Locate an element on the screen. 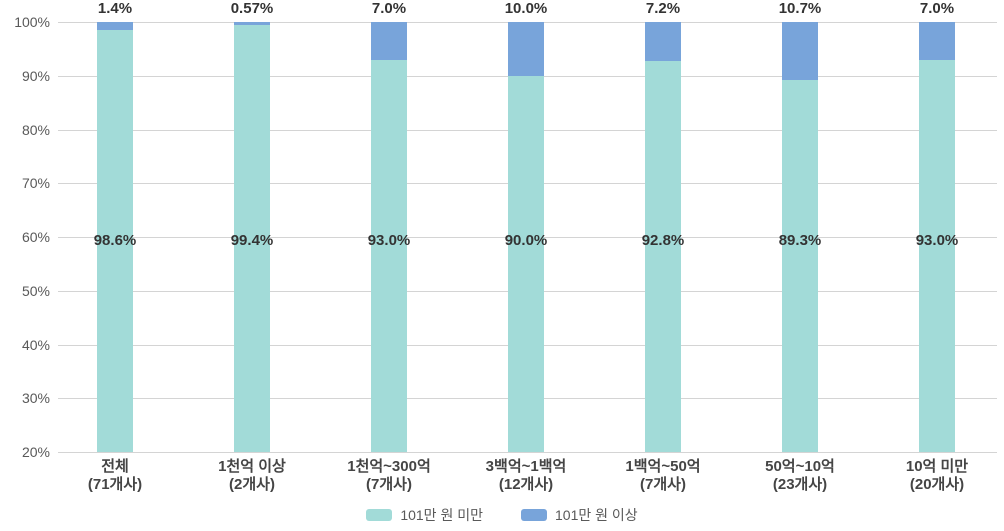 This screenshot has width=1004, height=531. y-axis-tick-label: 50% is located at coordinates (35, 291).